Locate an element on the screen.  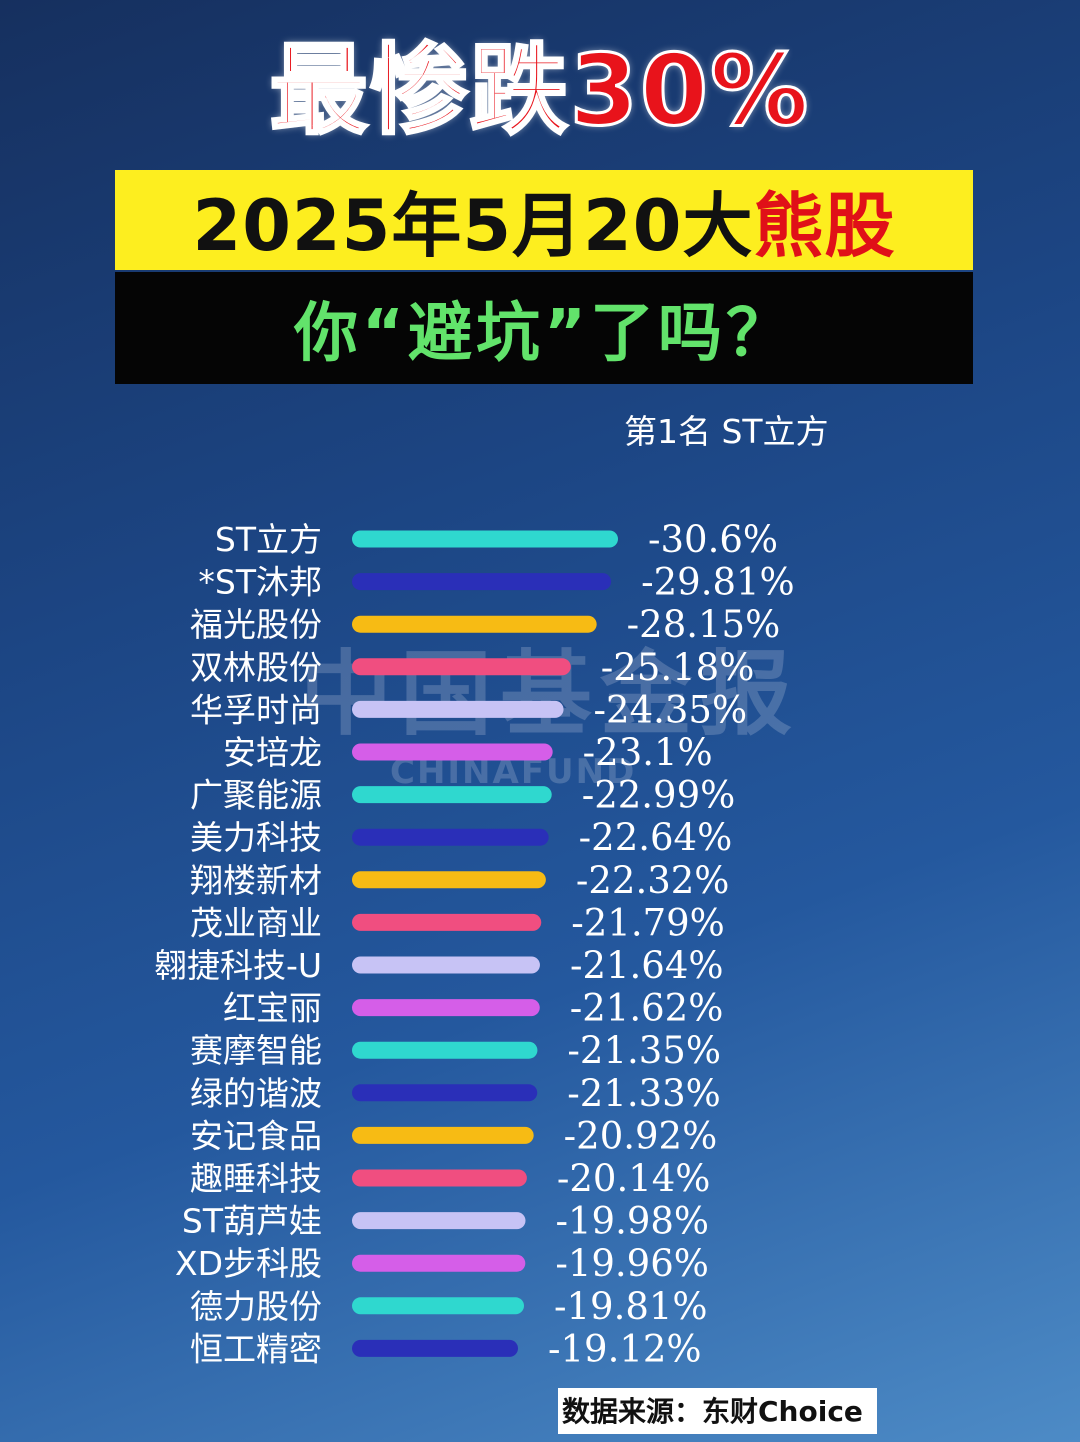
category-label: 绿的谐波 is located at coordinates (256, 1093).